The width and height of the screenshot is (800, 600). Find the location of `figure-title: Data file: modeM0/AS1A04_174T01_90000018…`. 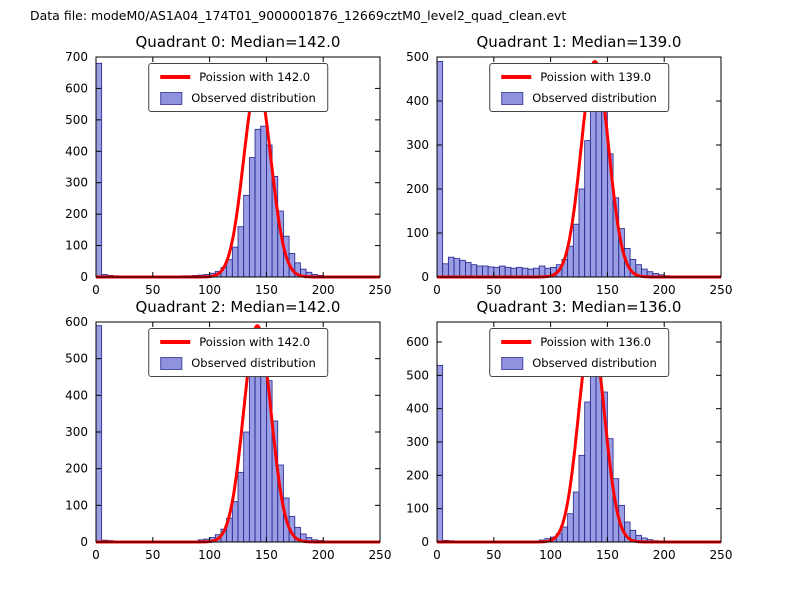

figure-title: Data file: modeM0/AS1A04_174T01_90000018… is located at coordinates (298, 15).